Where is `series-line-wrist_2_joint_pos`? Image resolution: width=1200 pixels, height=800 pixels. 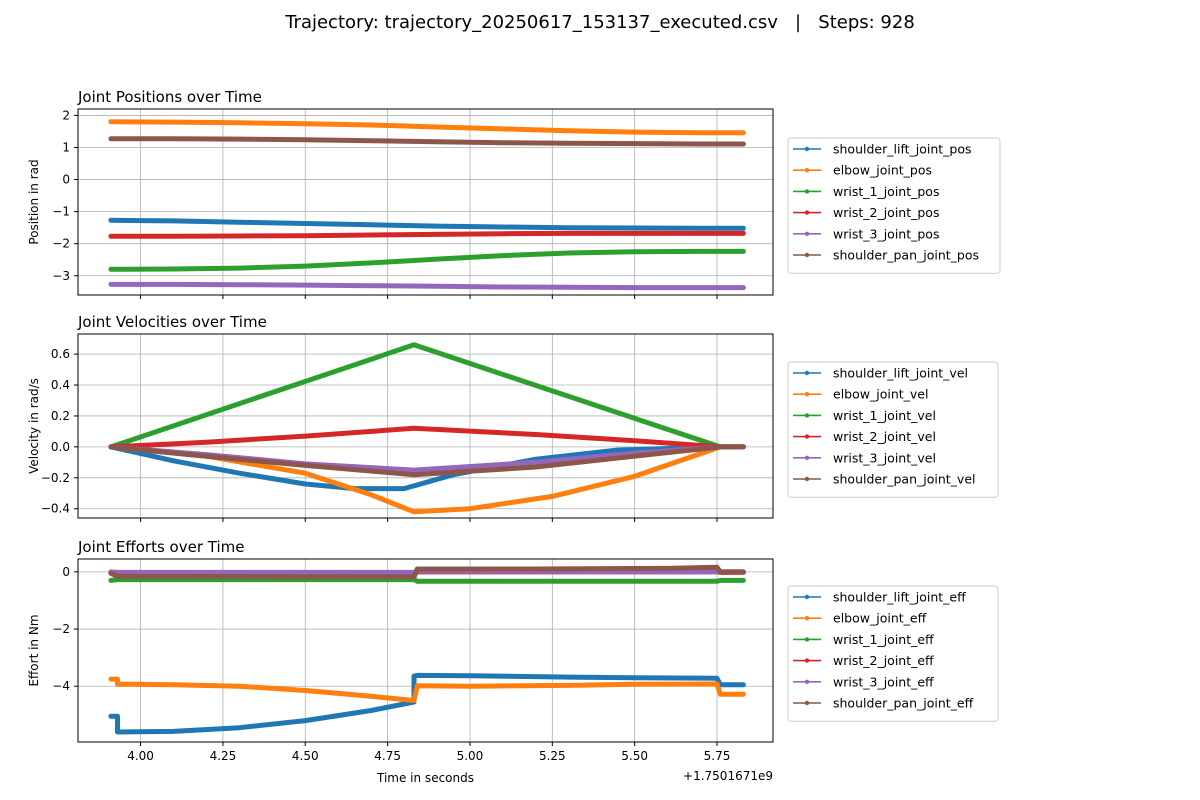 series-line-wrist_2_joint_pos is located at coordinates (427, 234).